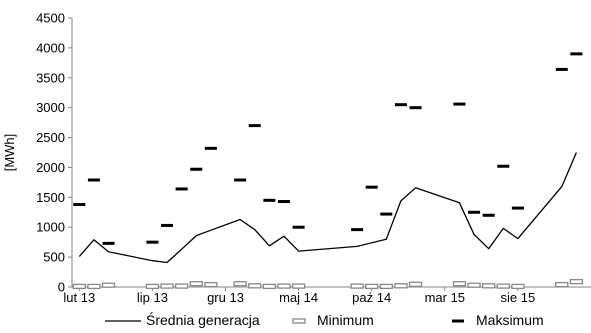 Image resolution: width=591 pixels, height=333 pixels. What do you see at coordinates (510, 320) in the screenshot?
I see `legend-label: Maksimum` at bounding box center [510, 320].